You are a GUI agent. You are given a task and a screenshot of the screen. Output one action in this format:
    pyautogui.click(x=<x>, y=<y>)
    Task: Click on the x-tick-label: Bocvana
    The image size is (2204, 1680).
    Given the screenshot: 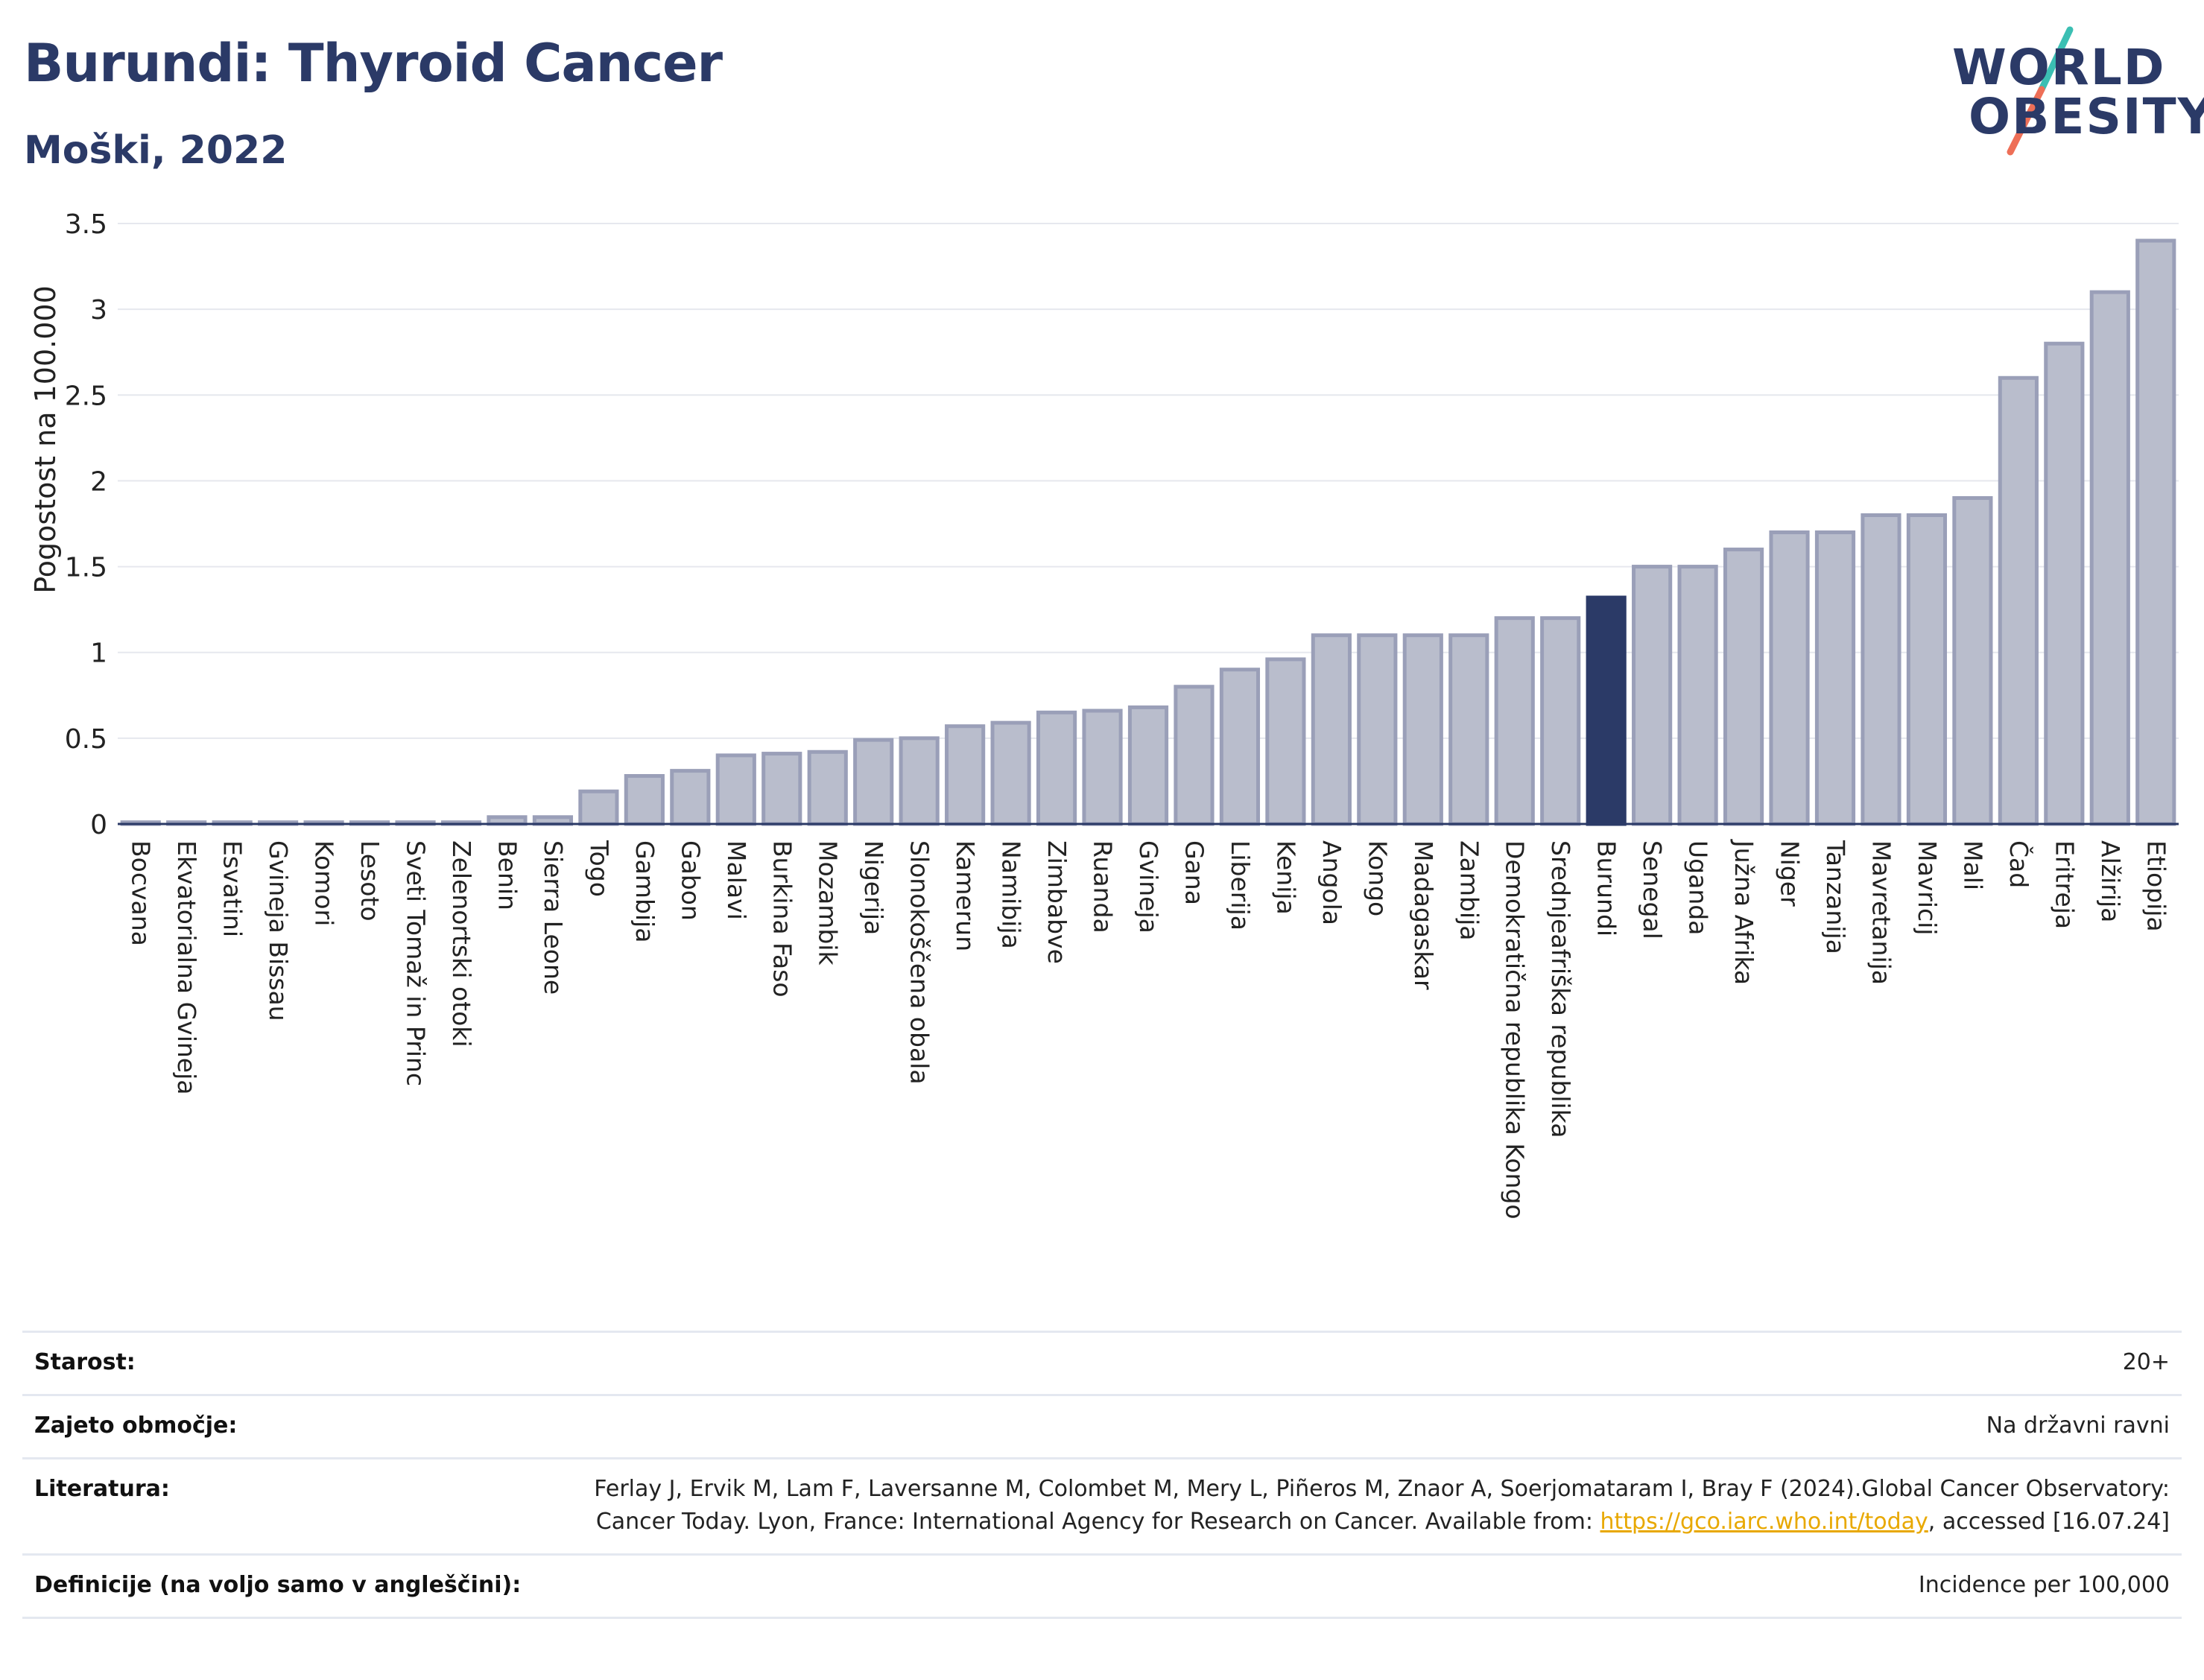 What is the action you would take?
    pyautogui.click(x=141, y=893)
    